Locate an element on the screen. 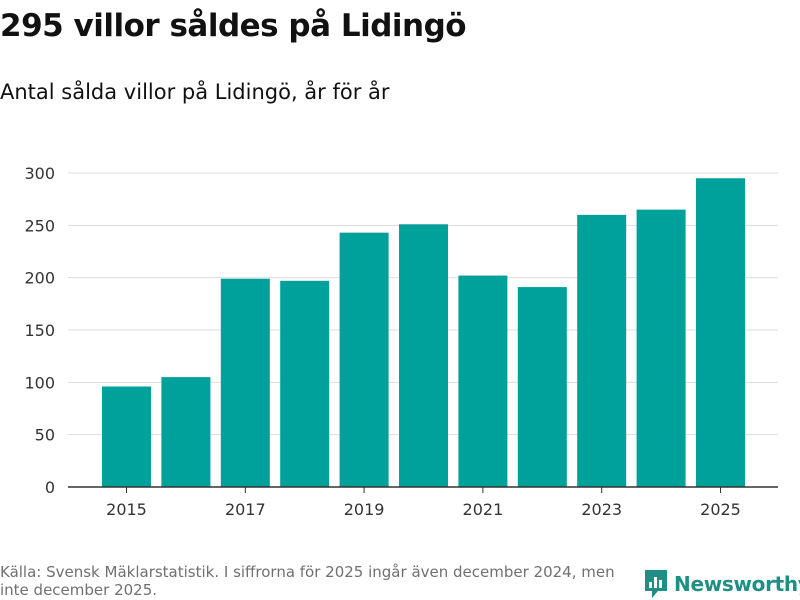 This screenshot has width=800, height=600. chart-title: 295 villor såldes på Lidingö is located at coordinates (233, 26).